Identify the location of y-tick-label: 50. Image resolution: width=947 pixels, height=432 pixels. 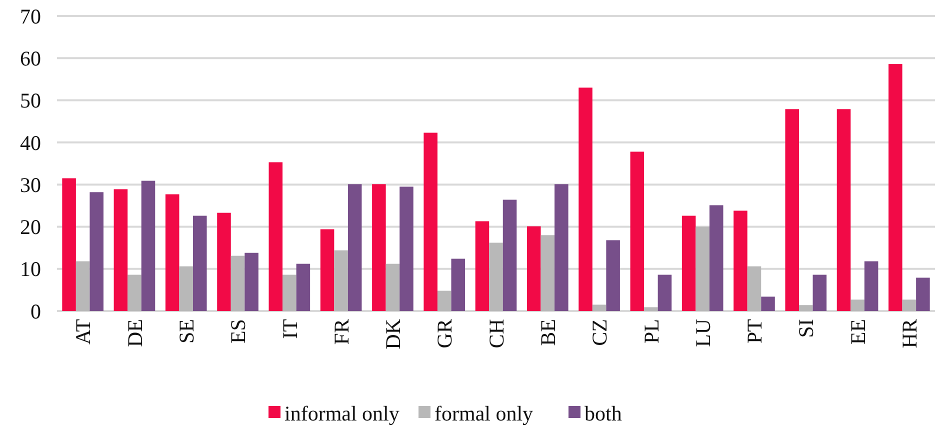
(30, 100).